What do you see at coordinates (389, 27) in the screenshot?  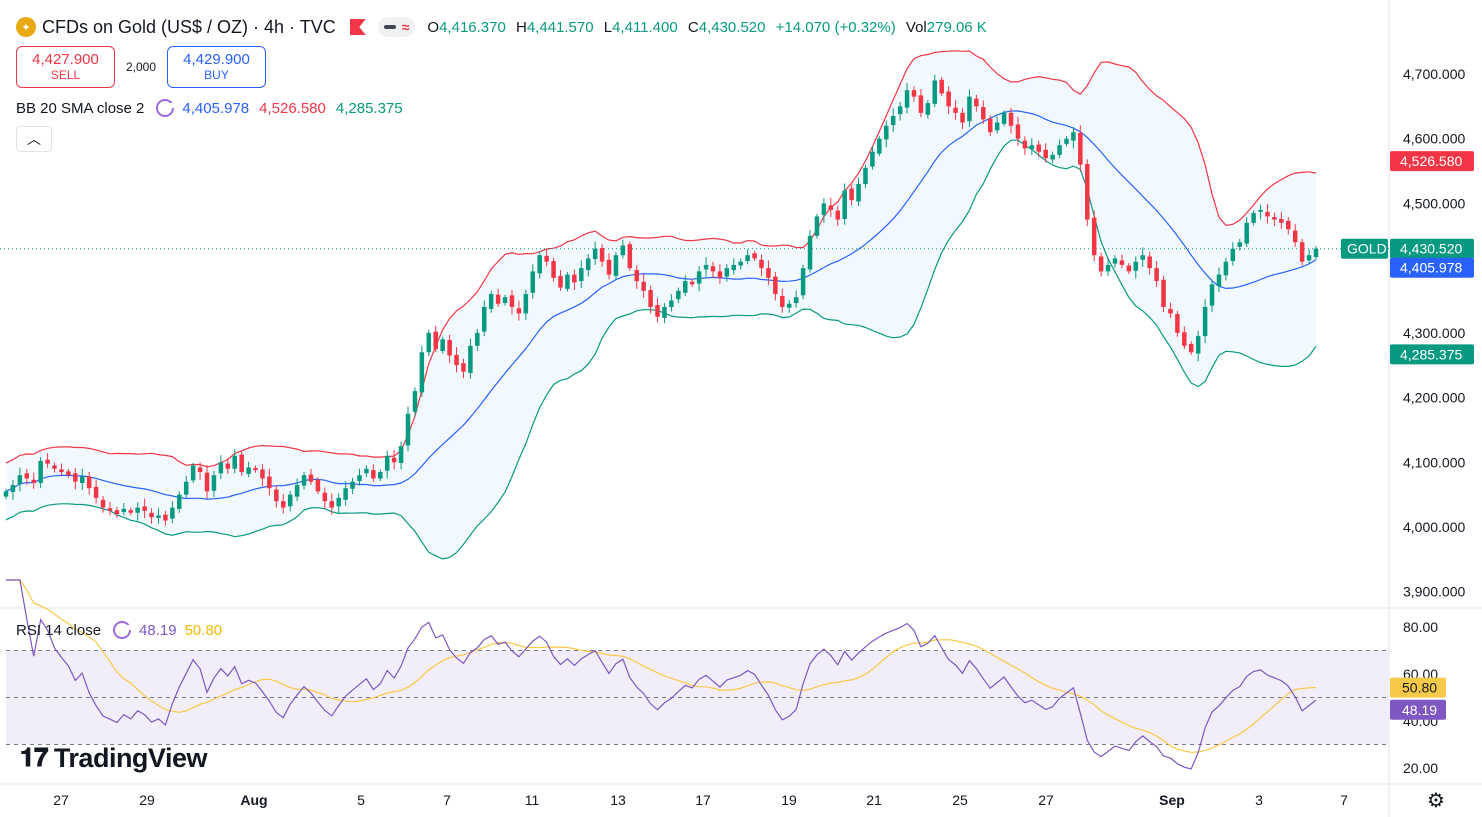 I see `dash-icon` at bounding box center [389, 27].